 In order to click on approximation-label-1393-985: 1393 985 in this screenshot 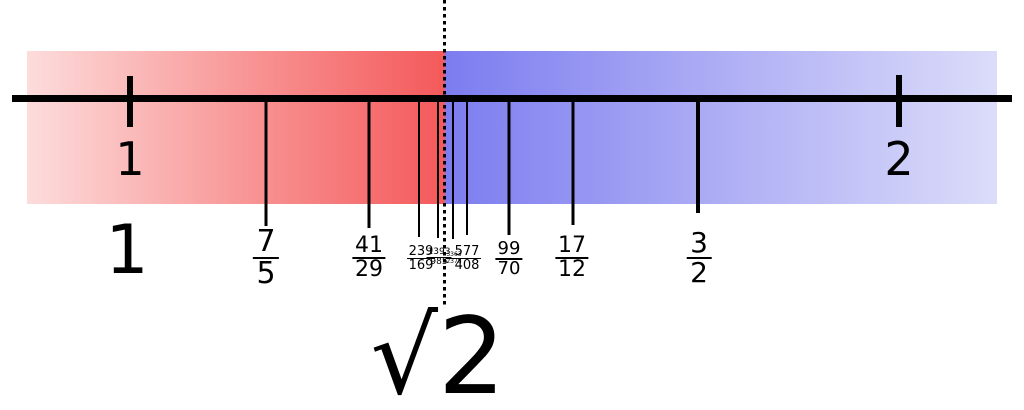, I will do `click(439, 257)`.